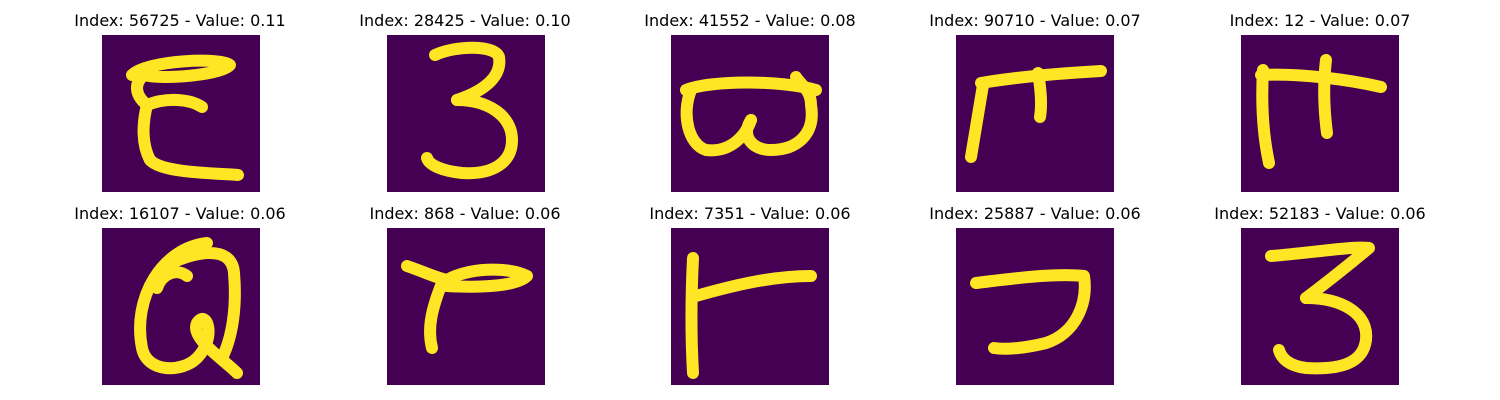 The width and height of the screenshot is (1500, 400). What do you see at coordinates (180, 213) in the screenshot?
I see `panel-title: Index: 16107 - Value: 0.06` at bounding box center [180, 213].